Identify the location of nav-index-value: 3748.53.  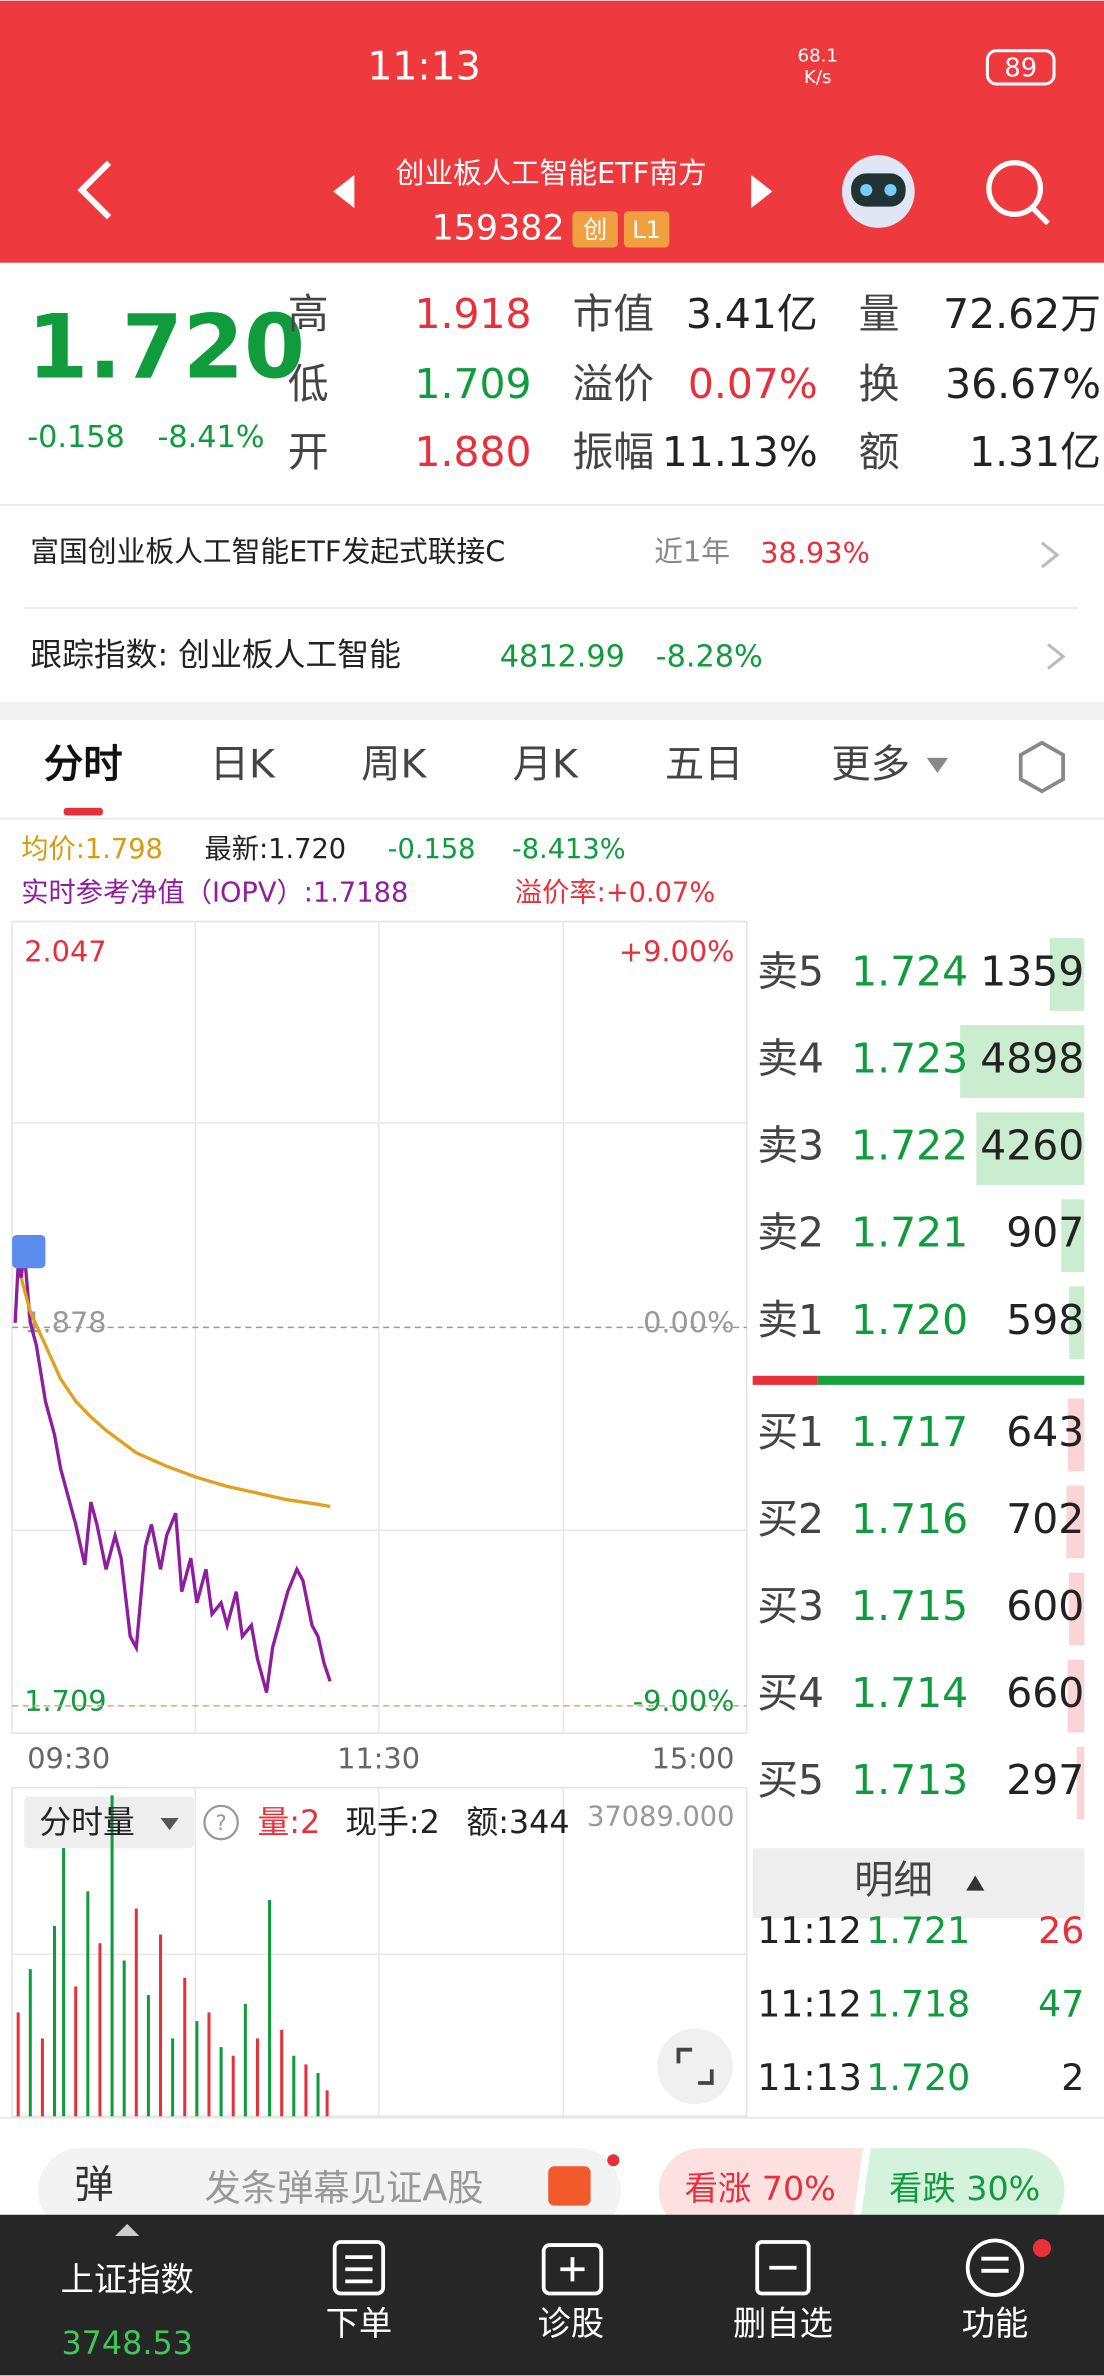
(126, 2343).